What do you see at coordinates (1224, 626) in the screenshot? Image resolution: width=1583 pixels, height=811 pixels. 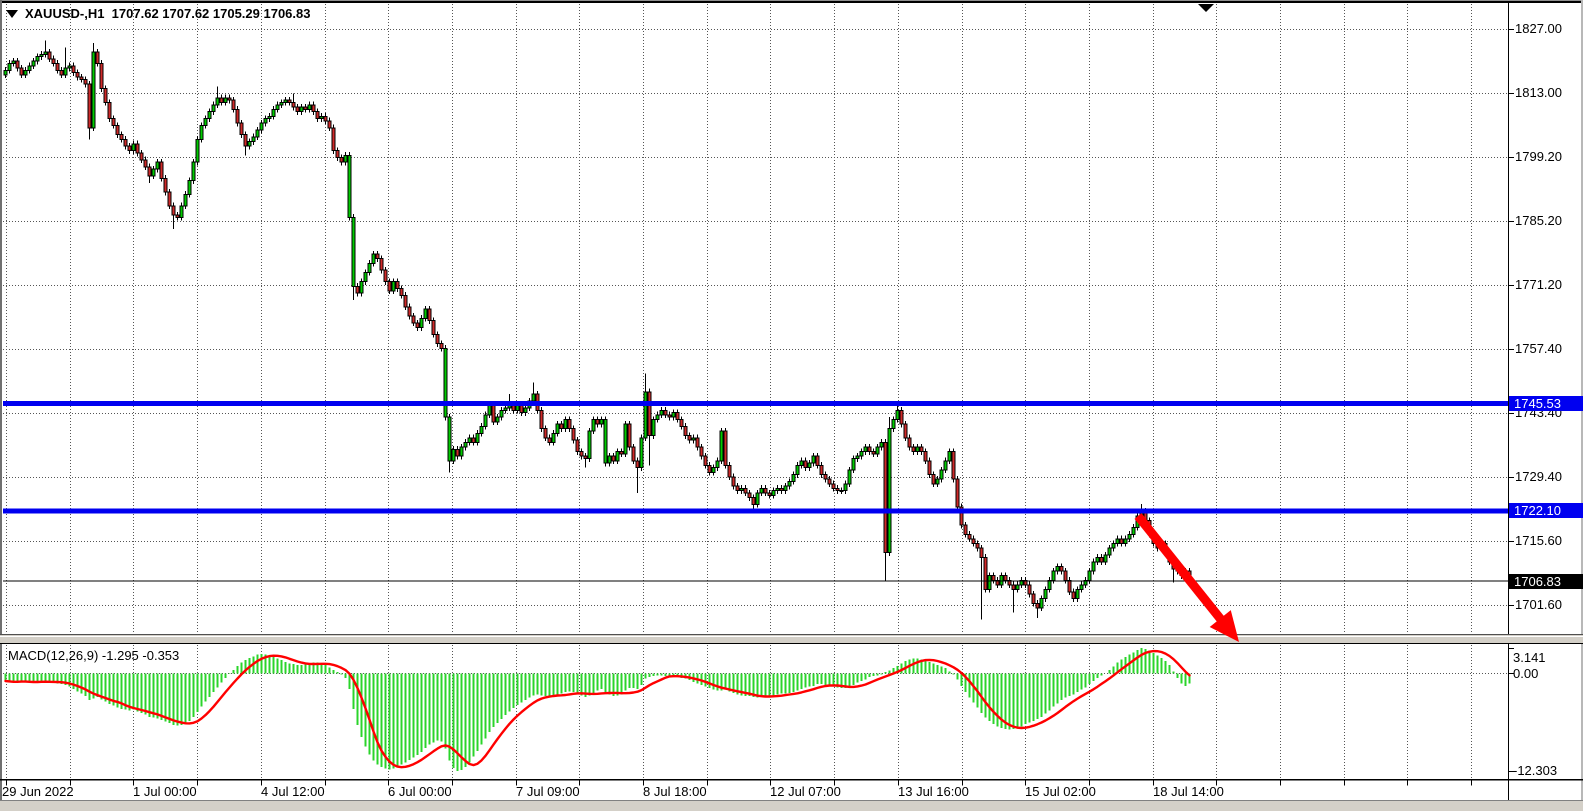 I see `trend-arrow-head` at bounding box center [1224, 626].